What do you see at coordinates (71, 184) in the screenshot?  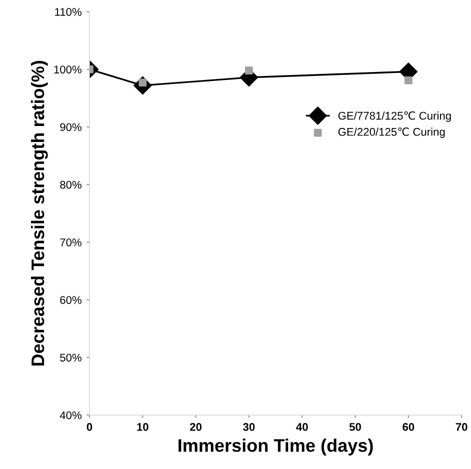 I see `y-tick-label: 80%` at bounding box center [71, 184].